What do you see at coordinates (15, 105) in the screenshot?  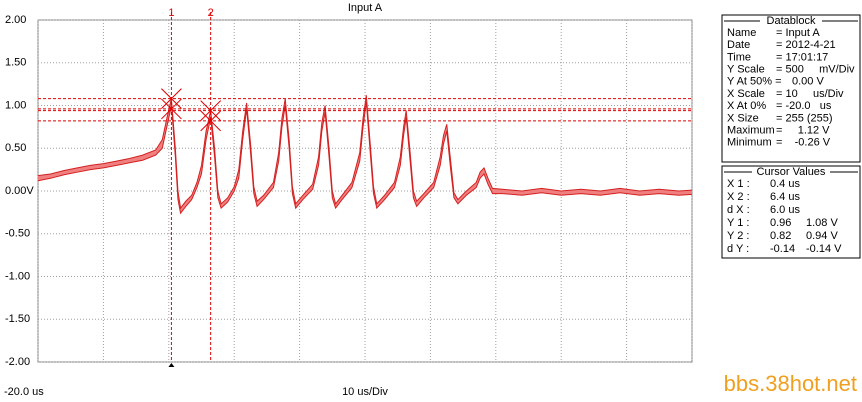 I see `y-tick-label: 1.00` at bounding box center [15, 105].